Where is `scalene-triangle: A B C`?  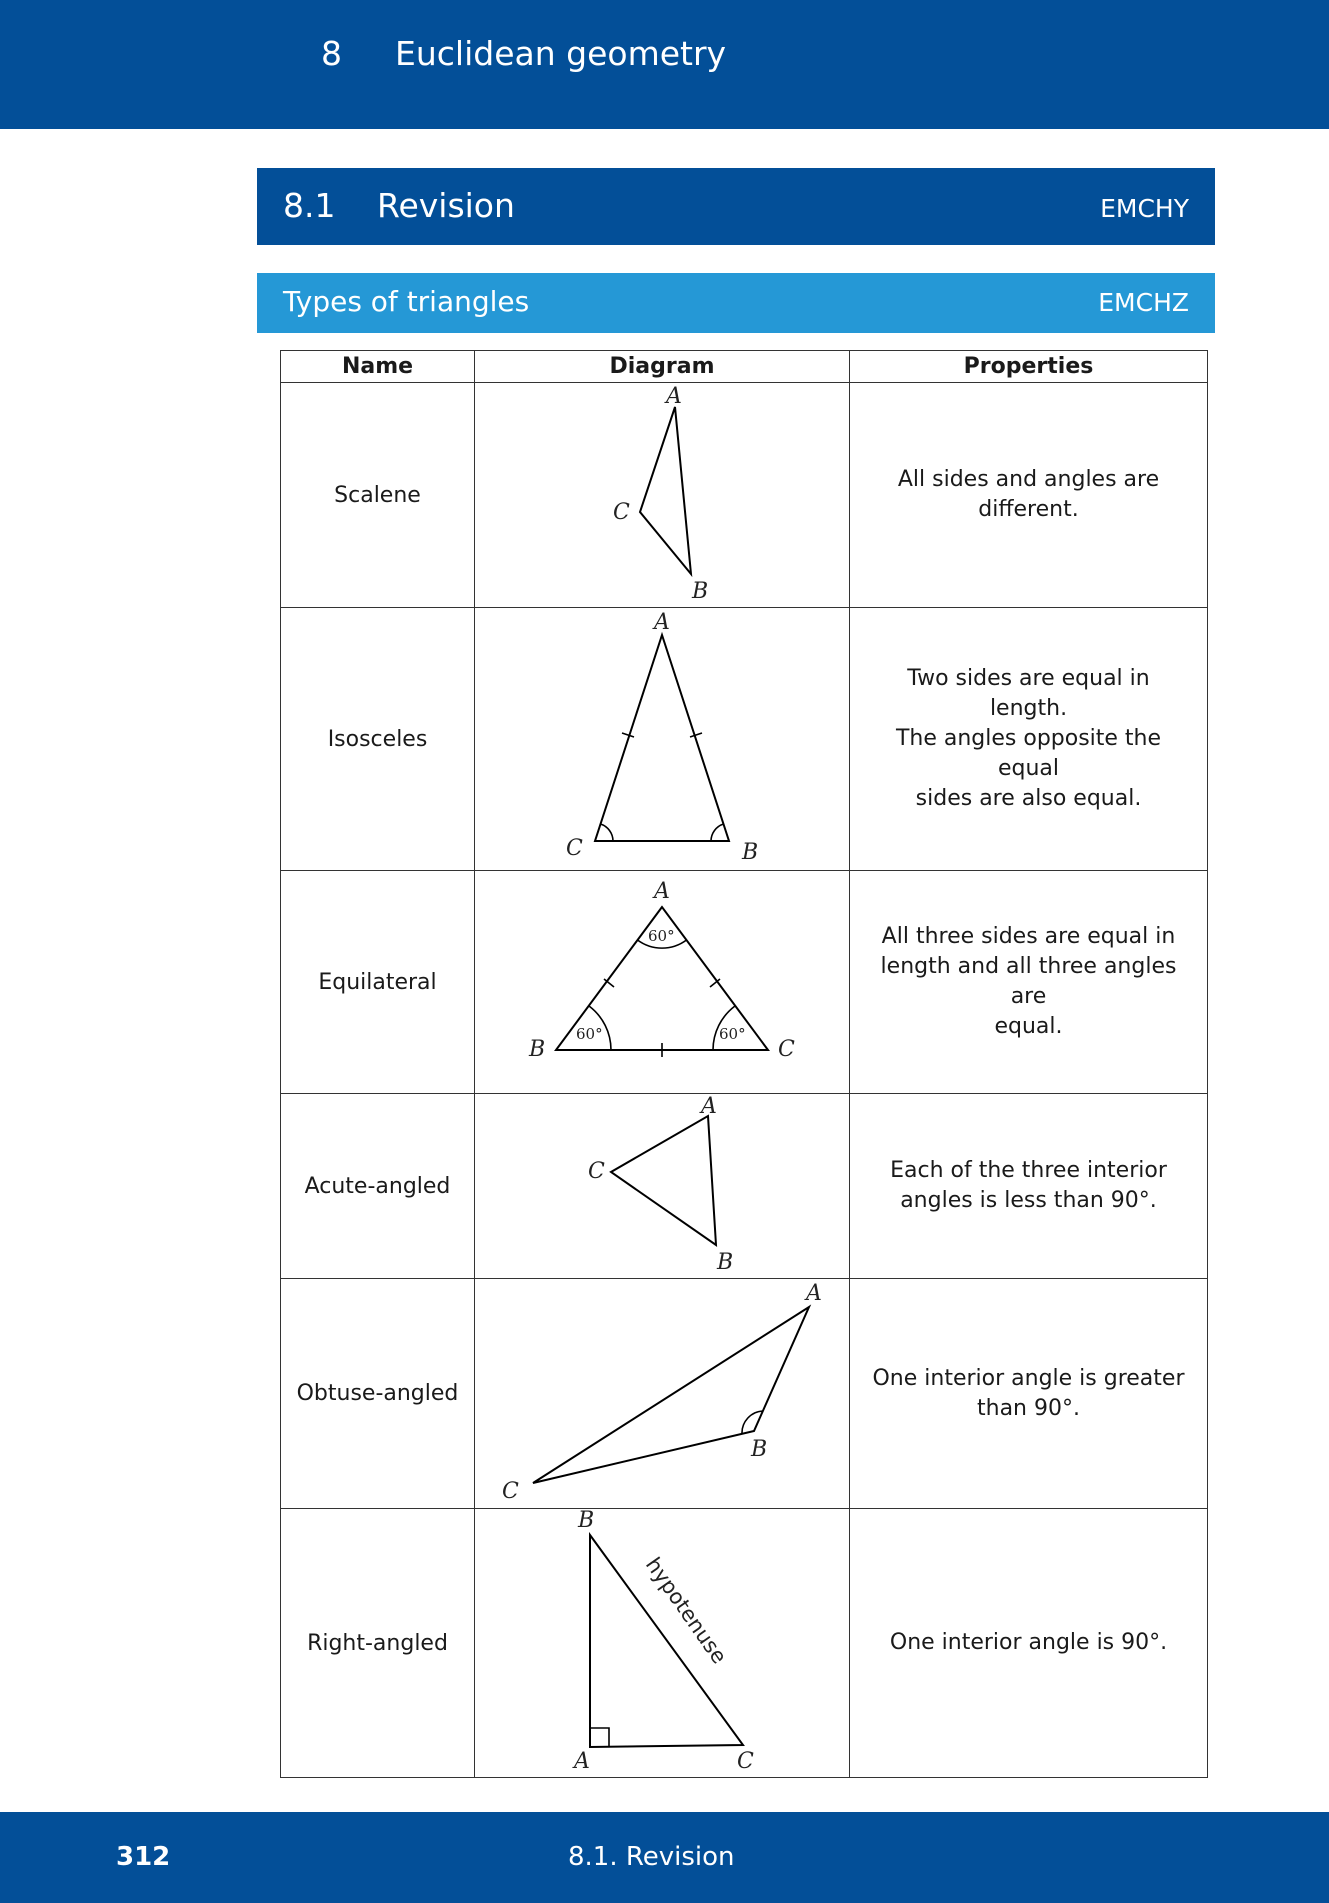
scalene-triangle: A B C is located at coordinates (660, 494).